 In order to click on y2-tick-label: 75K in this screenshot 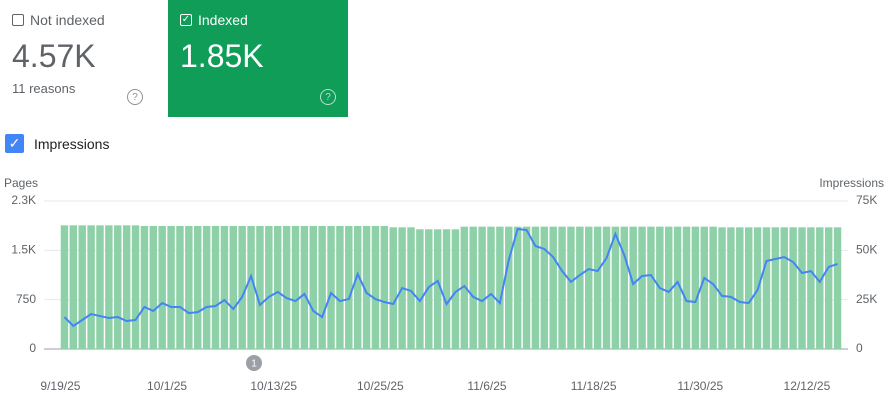, I will do `click(866, 200)`.